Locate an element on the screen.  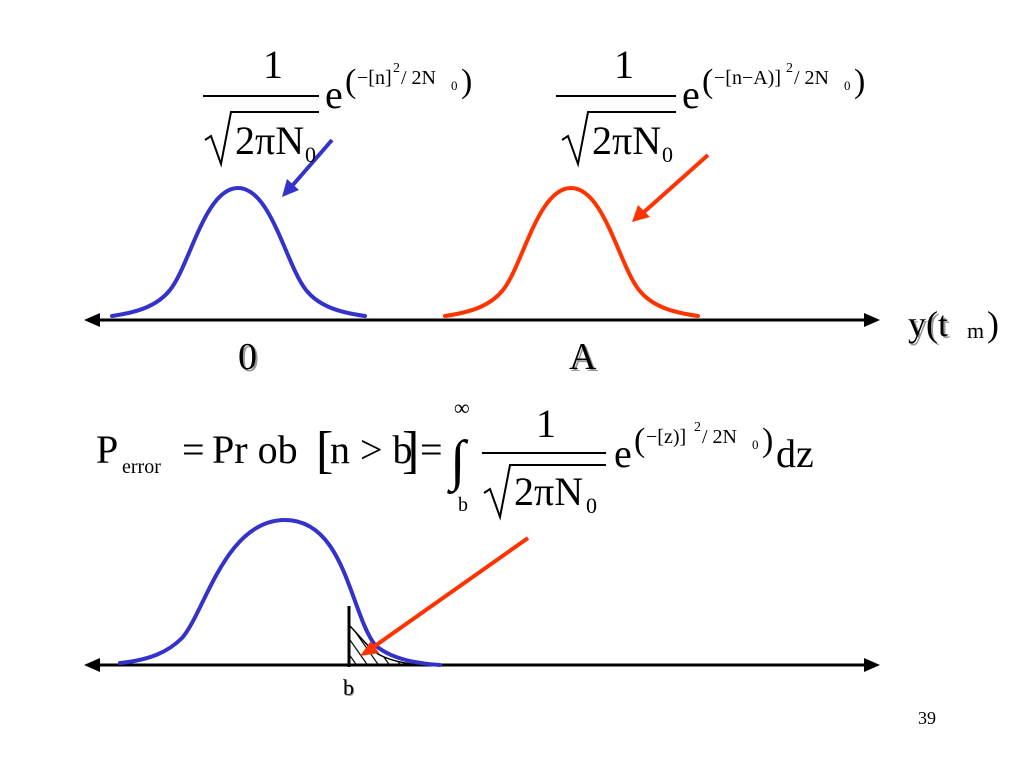
top-axis-right-arrow is located at coordinates (872, 320).